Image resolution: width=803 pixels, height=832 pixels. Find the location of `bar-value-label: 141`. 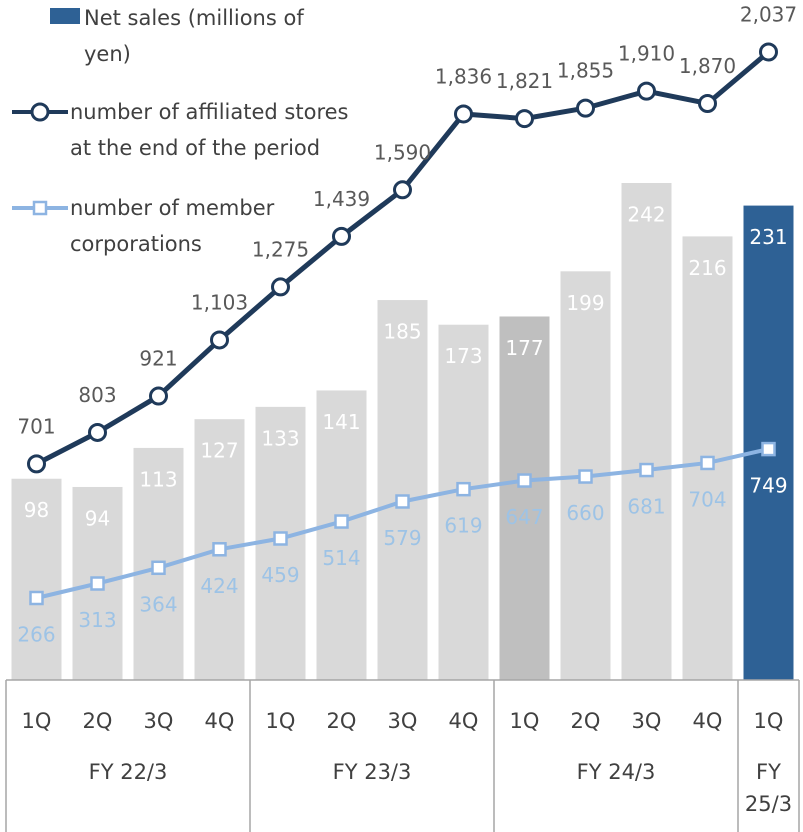

bar-value-label: 141 is located at coordinates (341, 422).